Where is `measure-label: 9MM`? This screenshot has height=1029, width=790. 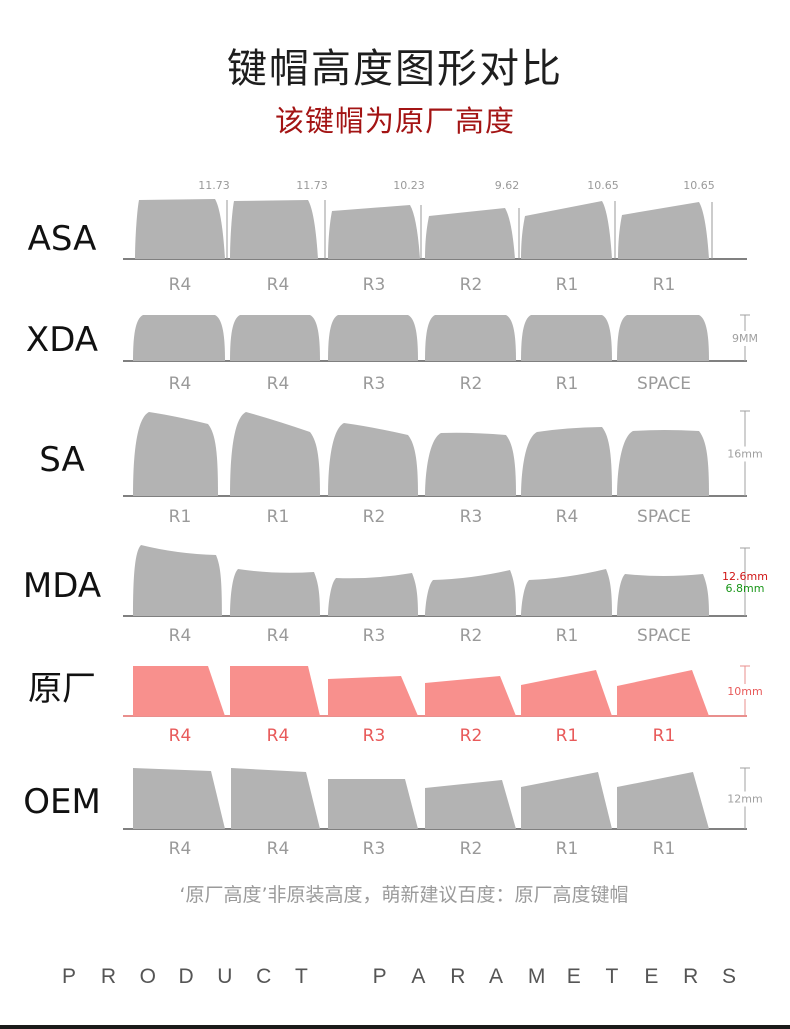
measure-label: 9MM is located at coordinates (745, 338).